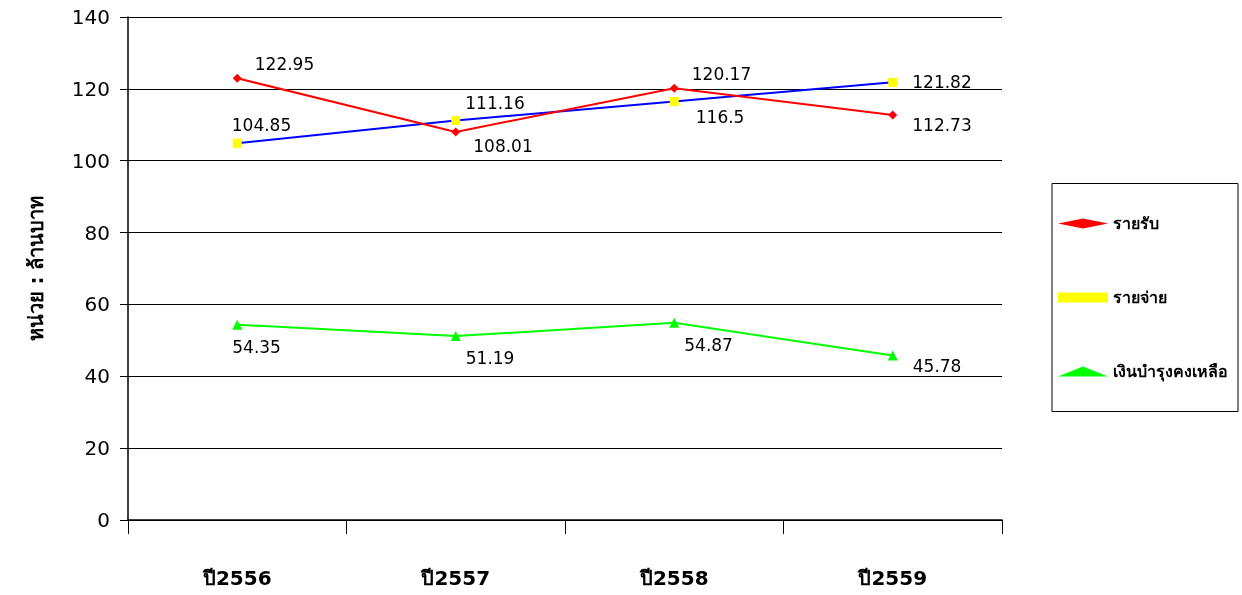 This screenshot has width=1242, height=595. Describe the element at coordinates (490, 358) in the screenshot. I see `data-label: 51.19` at that location.